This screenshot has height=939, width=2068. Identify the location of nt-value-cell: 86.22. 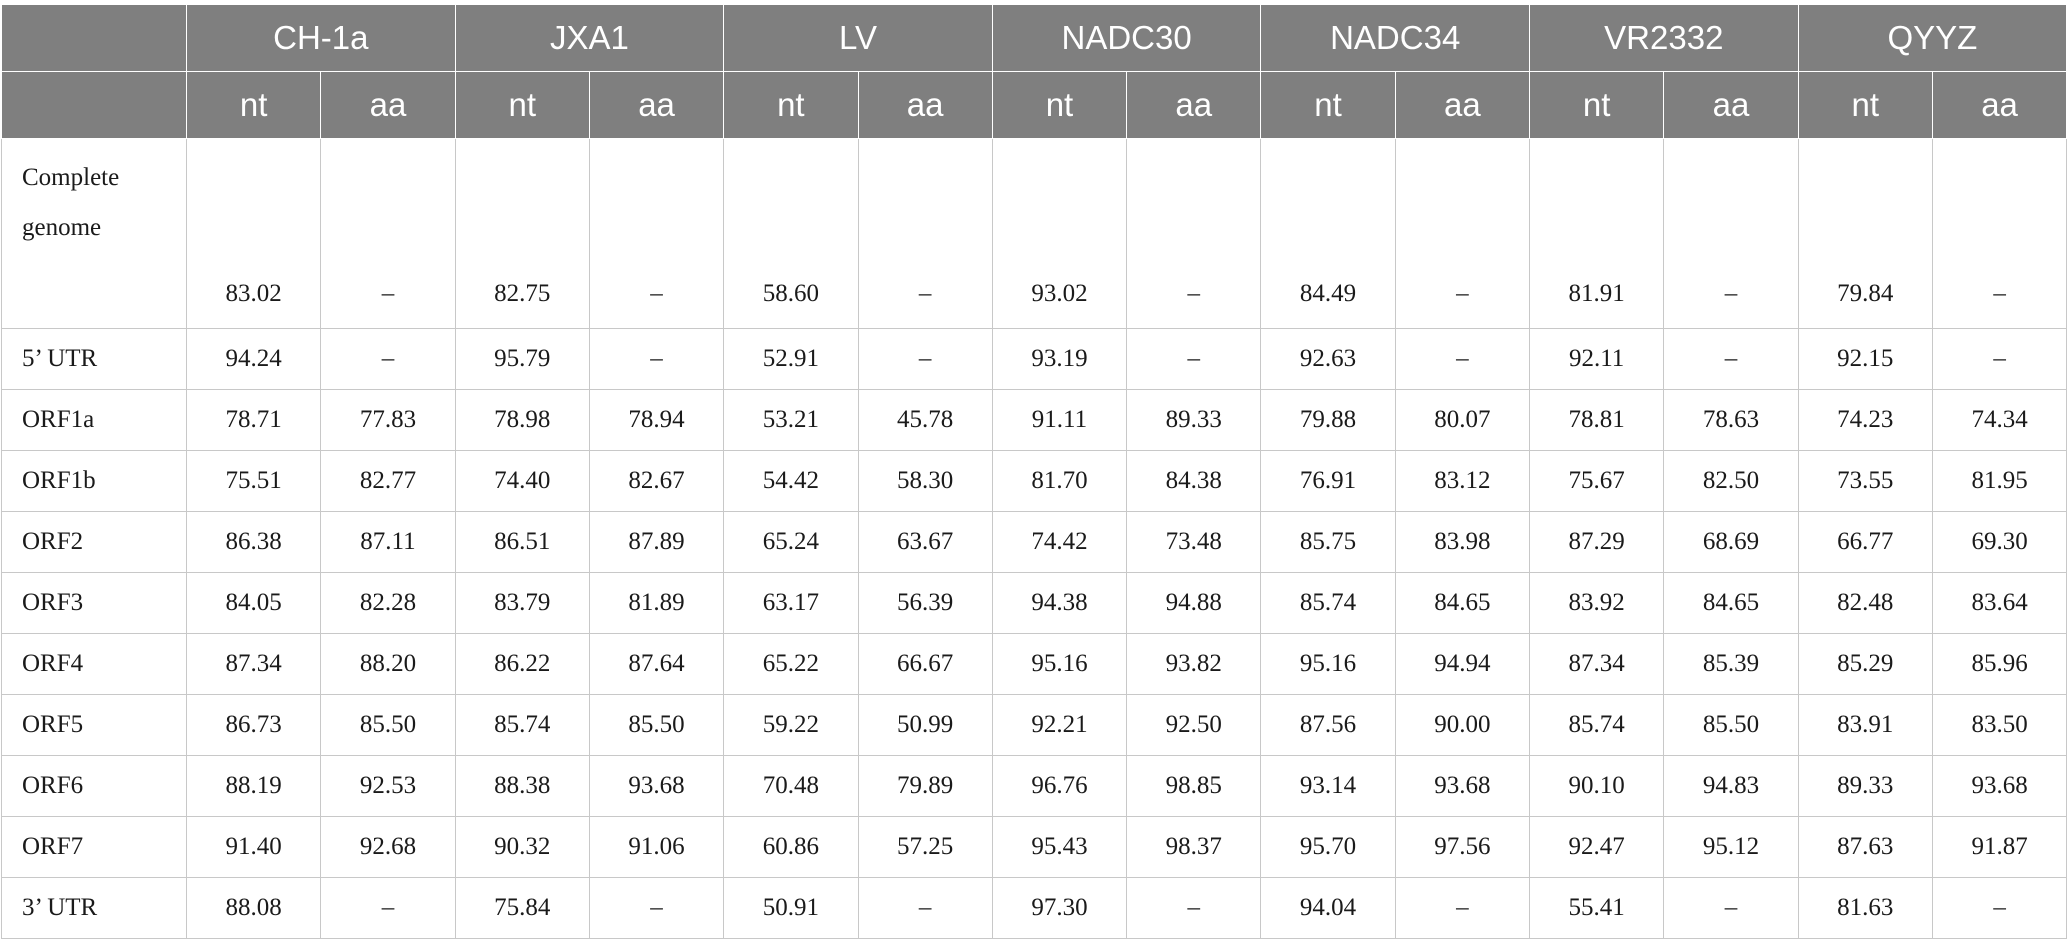
(522, 664).